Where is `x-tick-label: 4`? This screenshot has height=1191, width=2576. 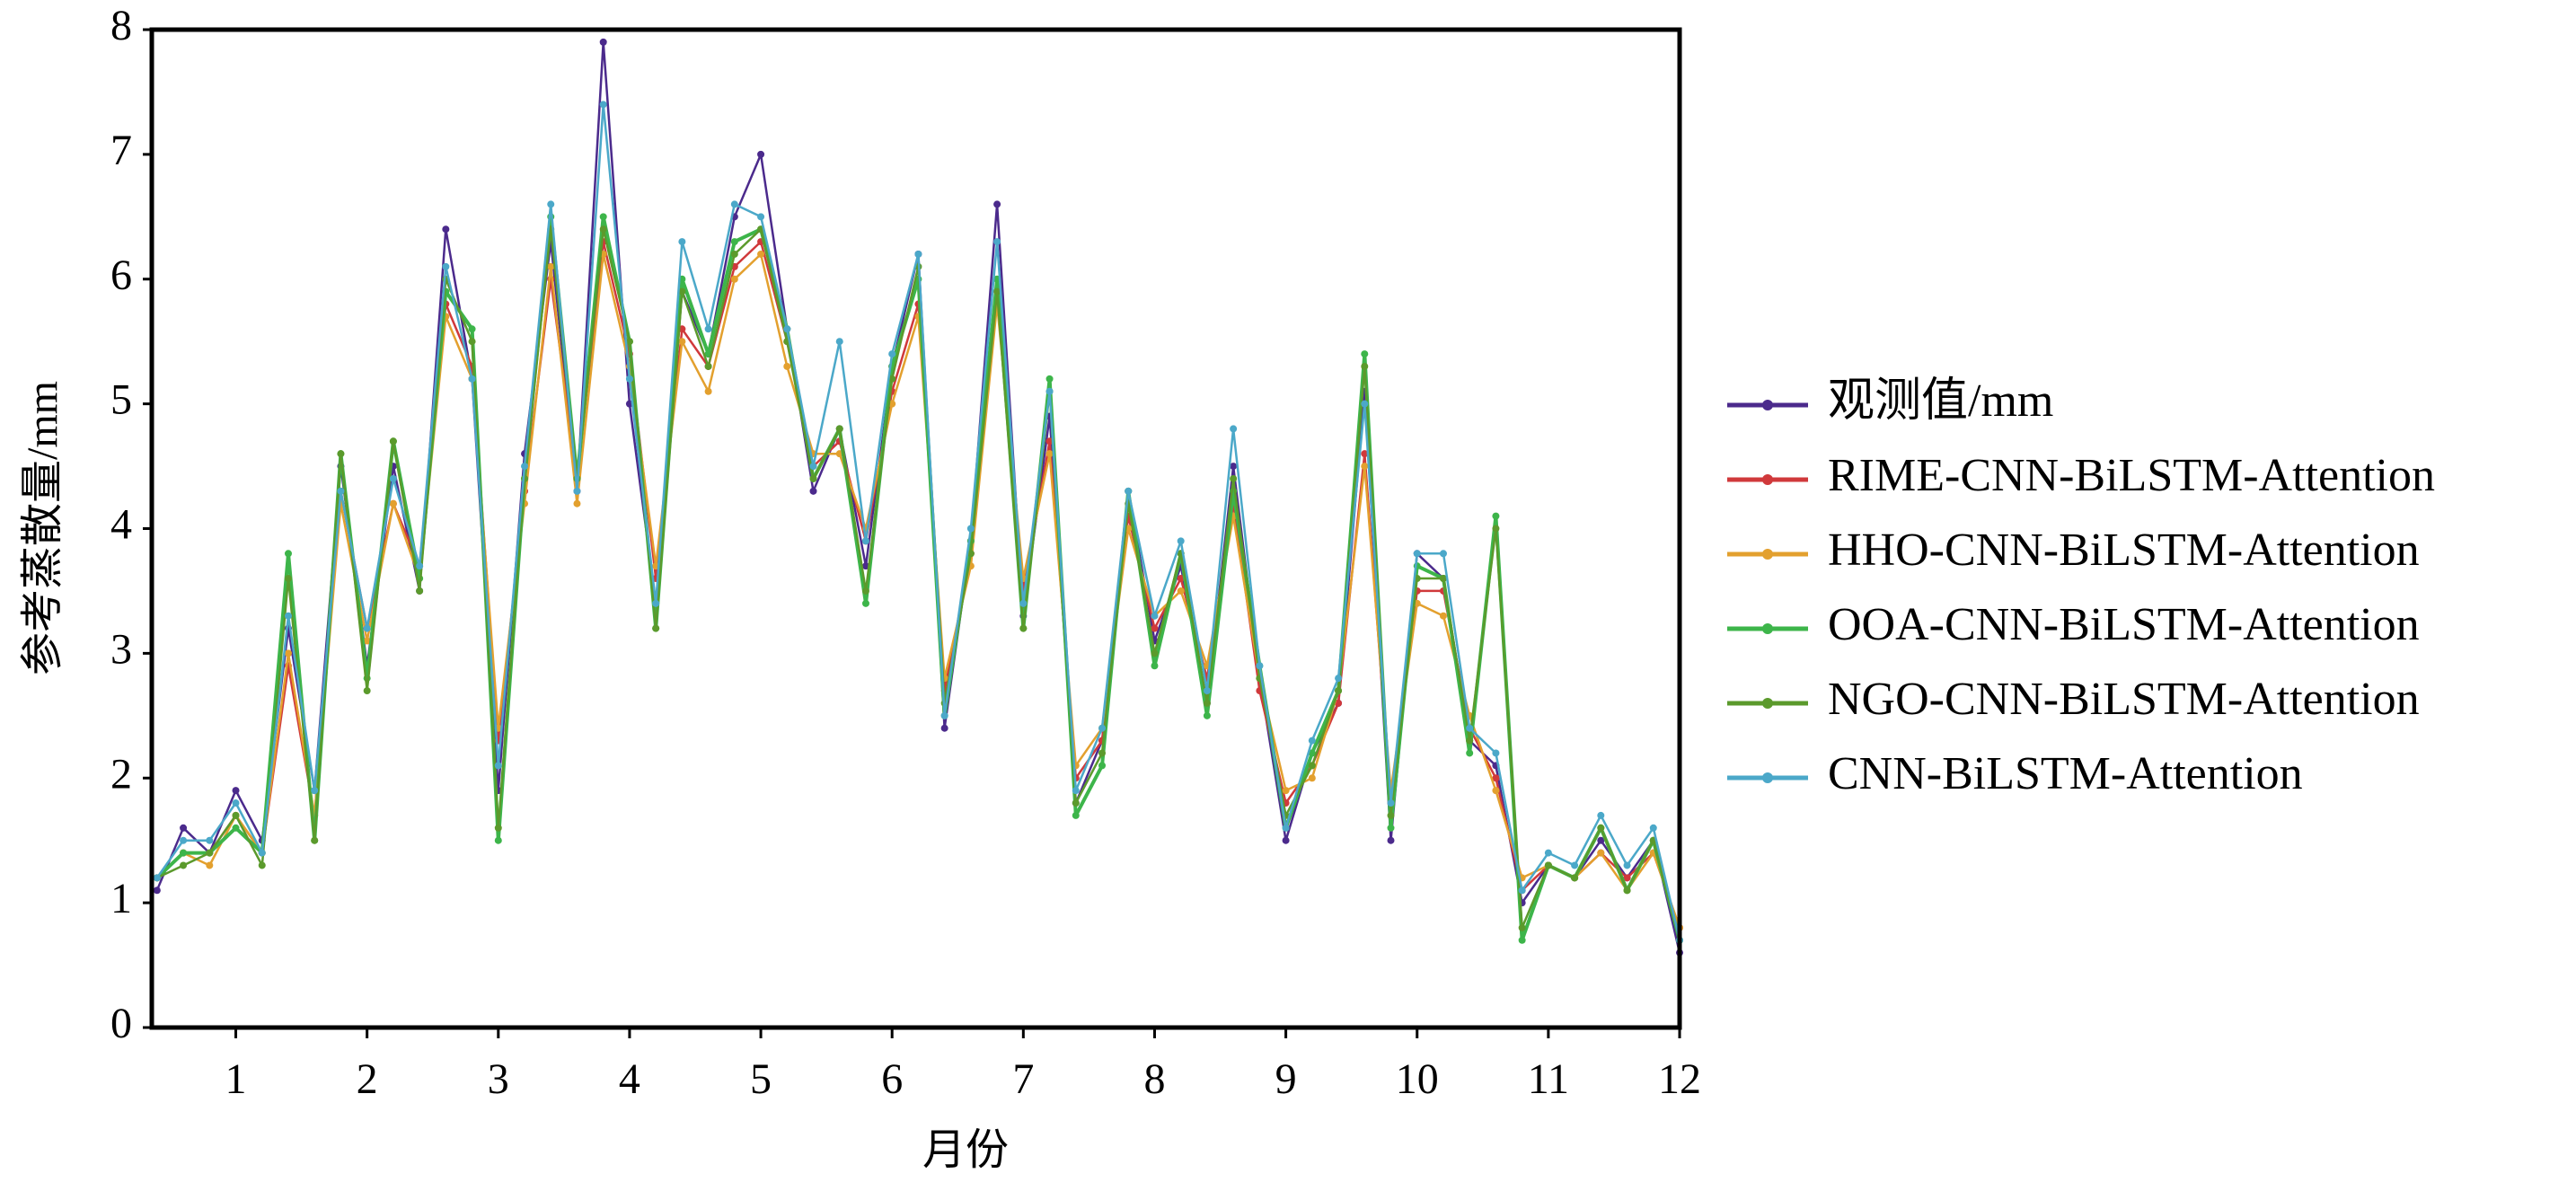
x-tick-label: 4 is located at coordinates (629, 1079).